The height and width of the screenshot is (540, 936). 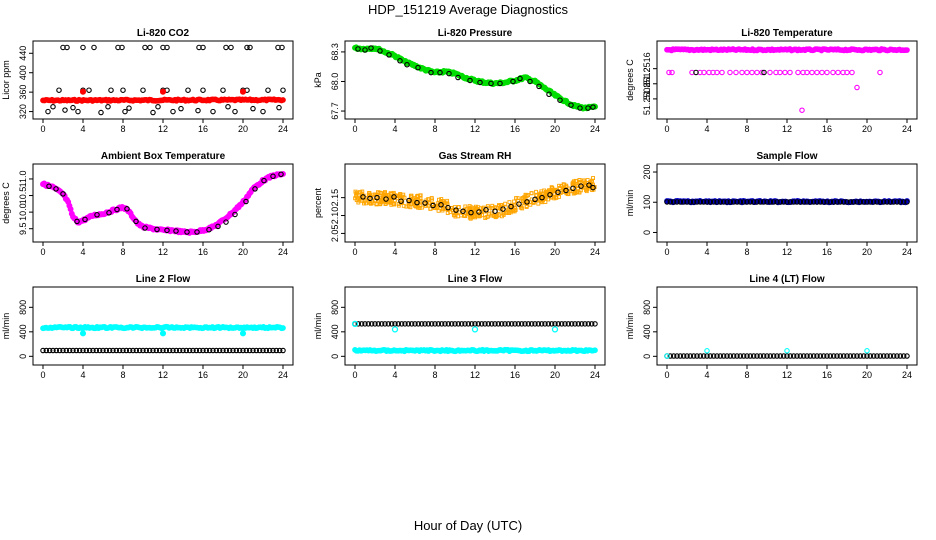 I want to click on x-tick-label: 12, so click(x=475, y=252).